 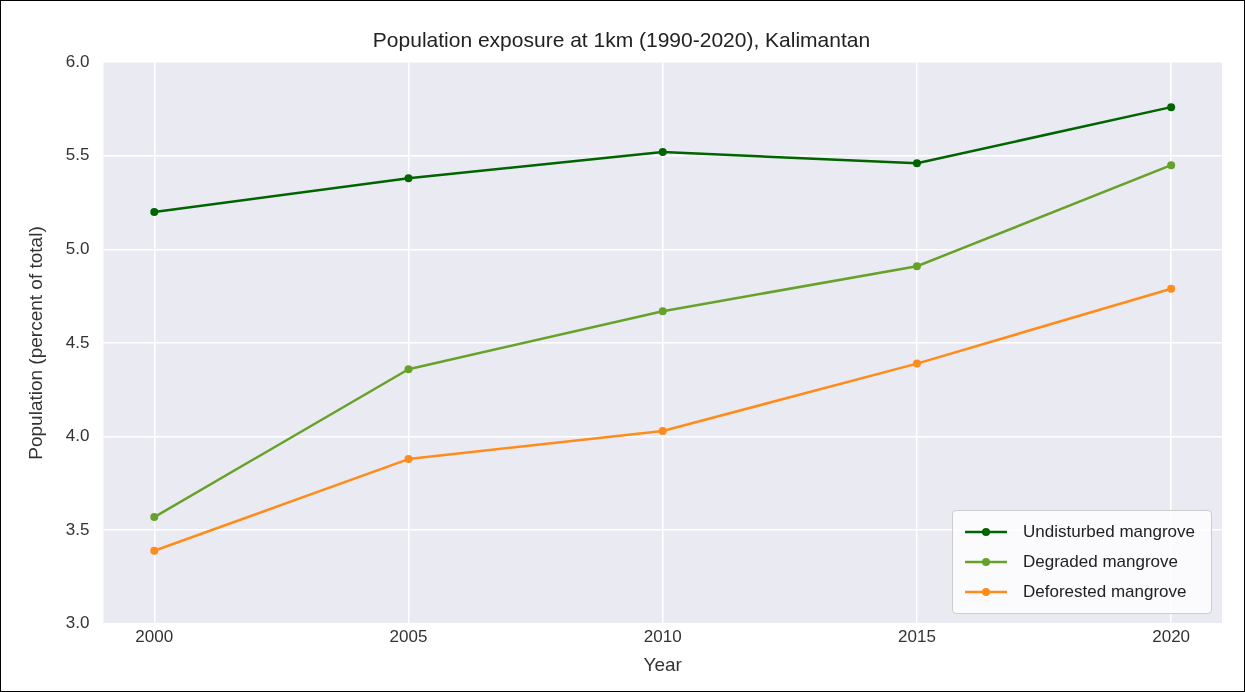 I want to click on x-tick-label: 2000, so click(x=154, y=636).